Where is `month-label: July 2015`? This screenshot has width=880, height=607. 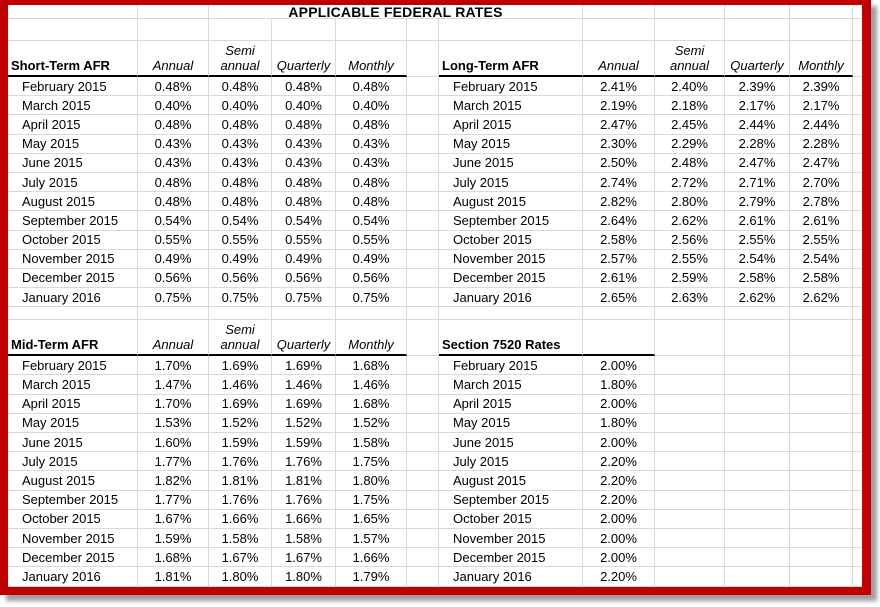
month-label: July 2015 is located at coordinates (73, 182).